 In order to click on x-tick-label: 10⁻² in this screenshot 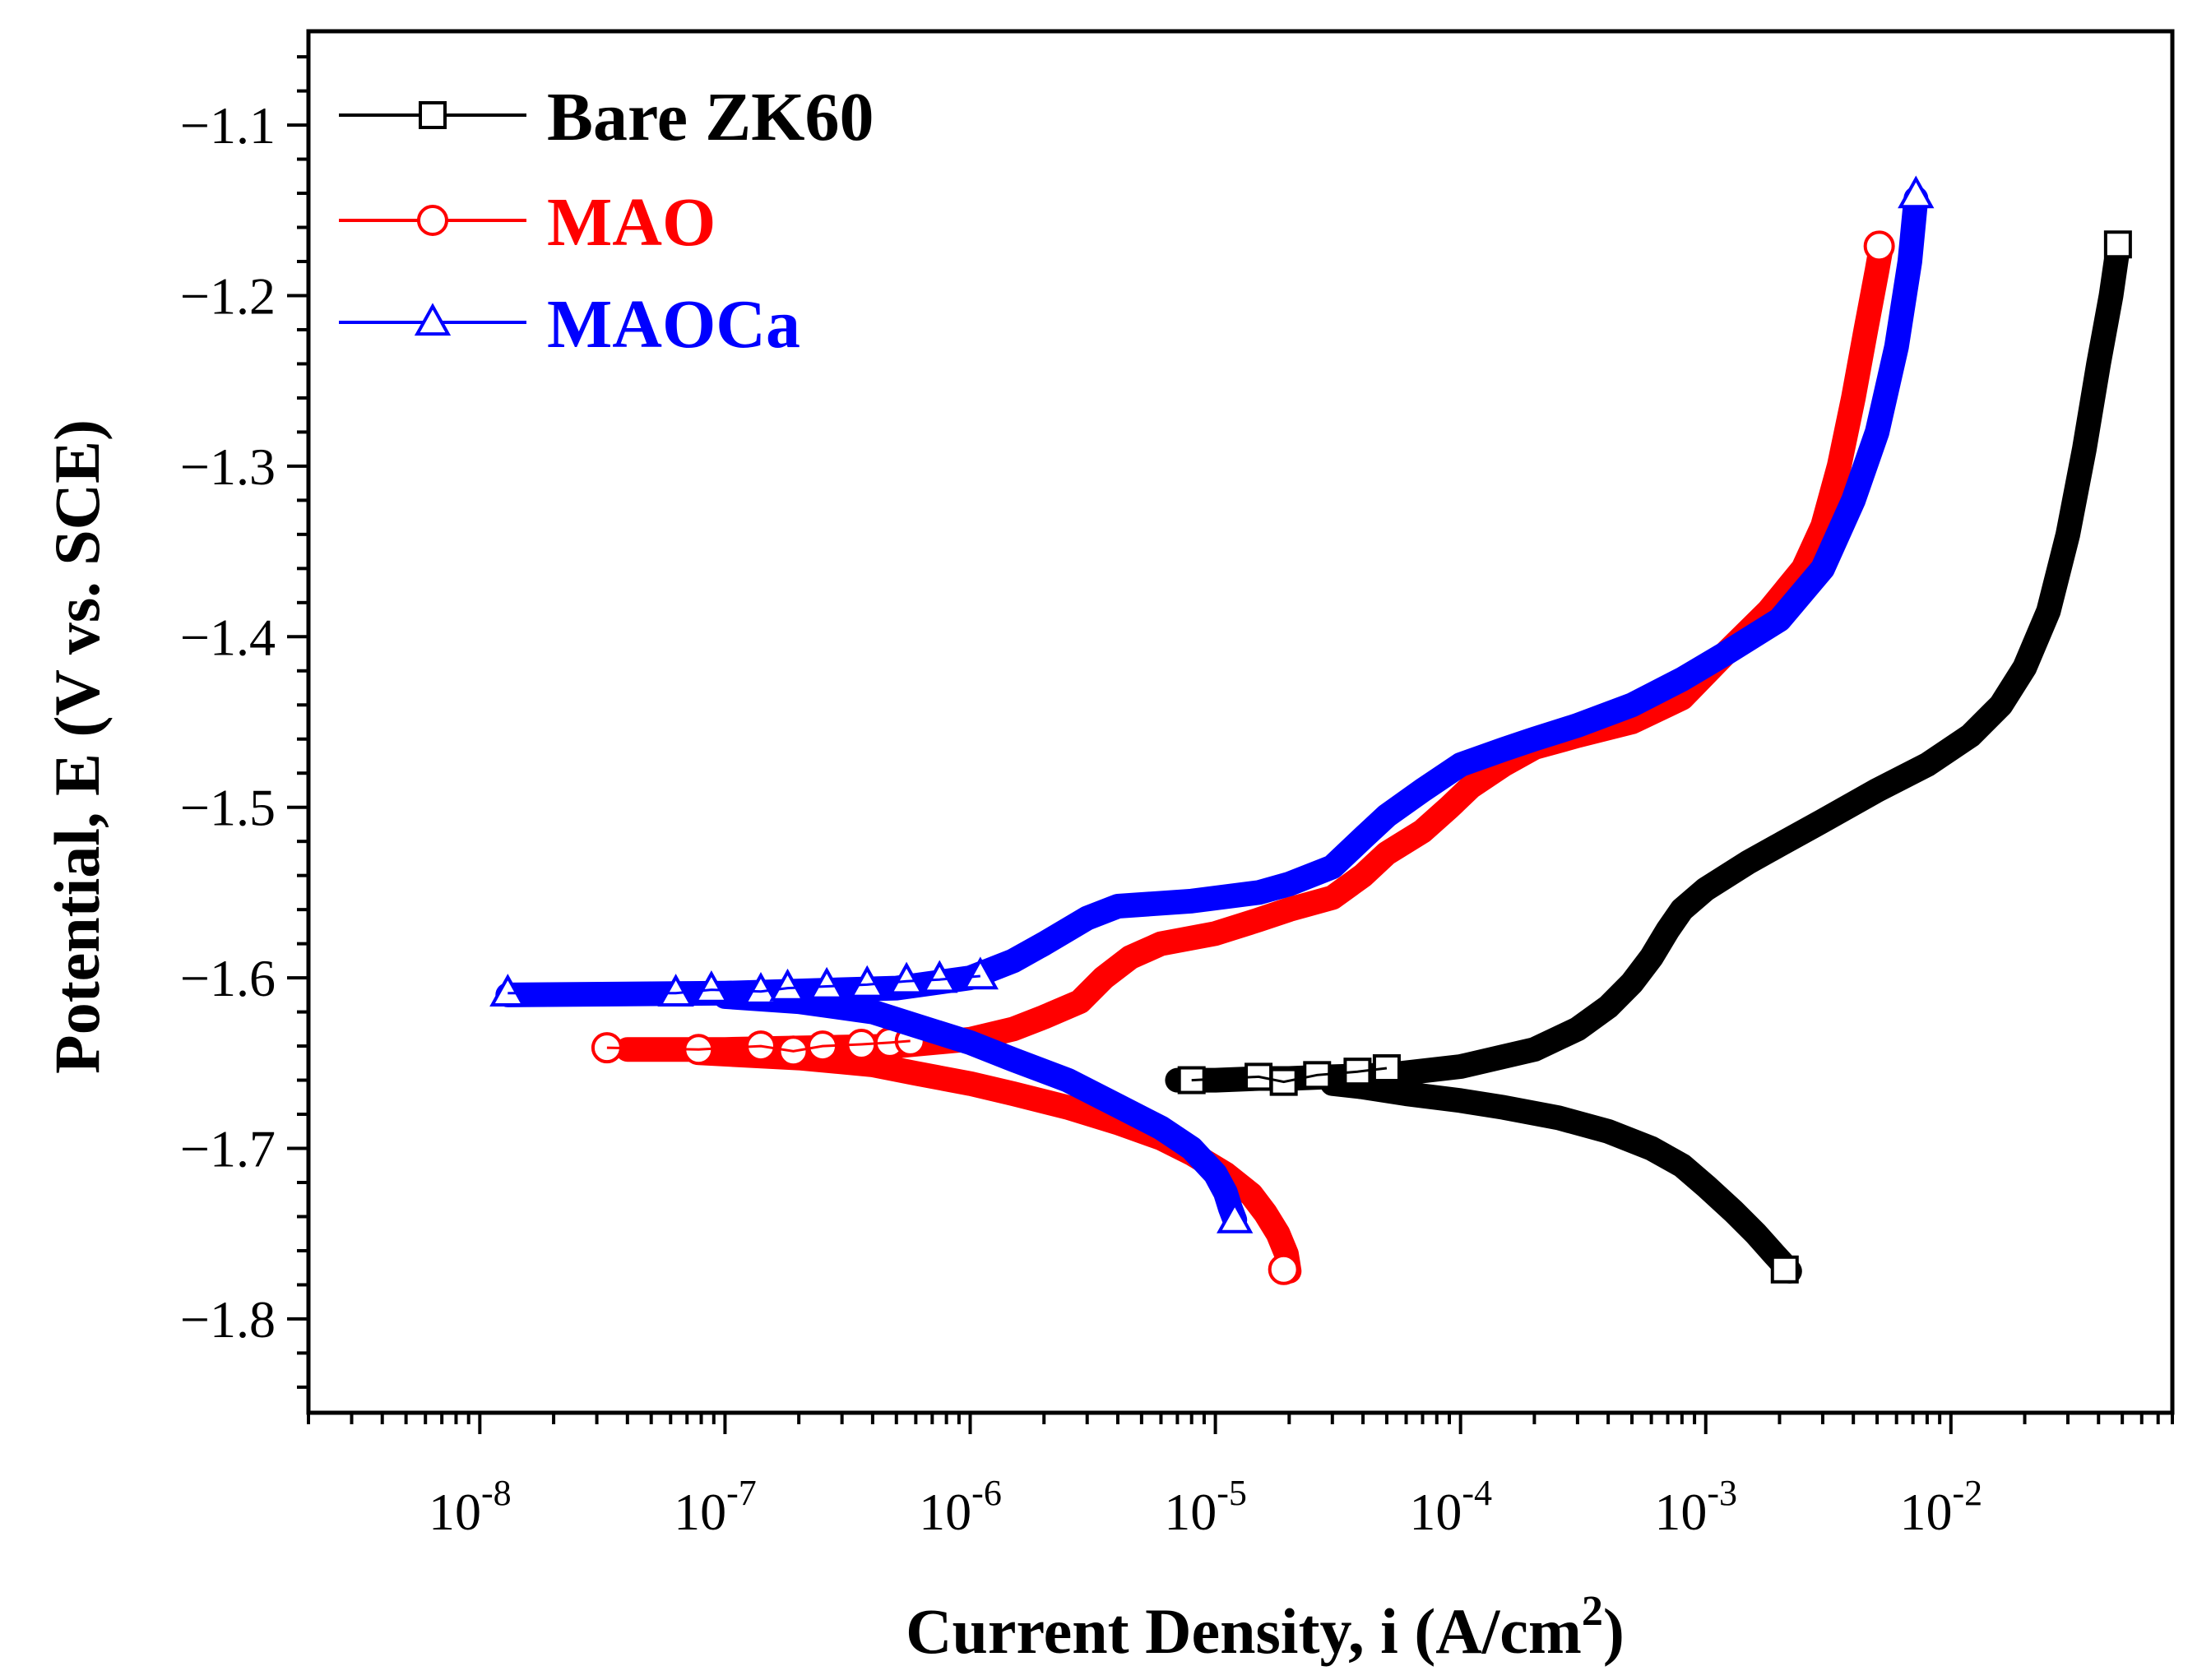, I will do `click(1940, 1507)`.